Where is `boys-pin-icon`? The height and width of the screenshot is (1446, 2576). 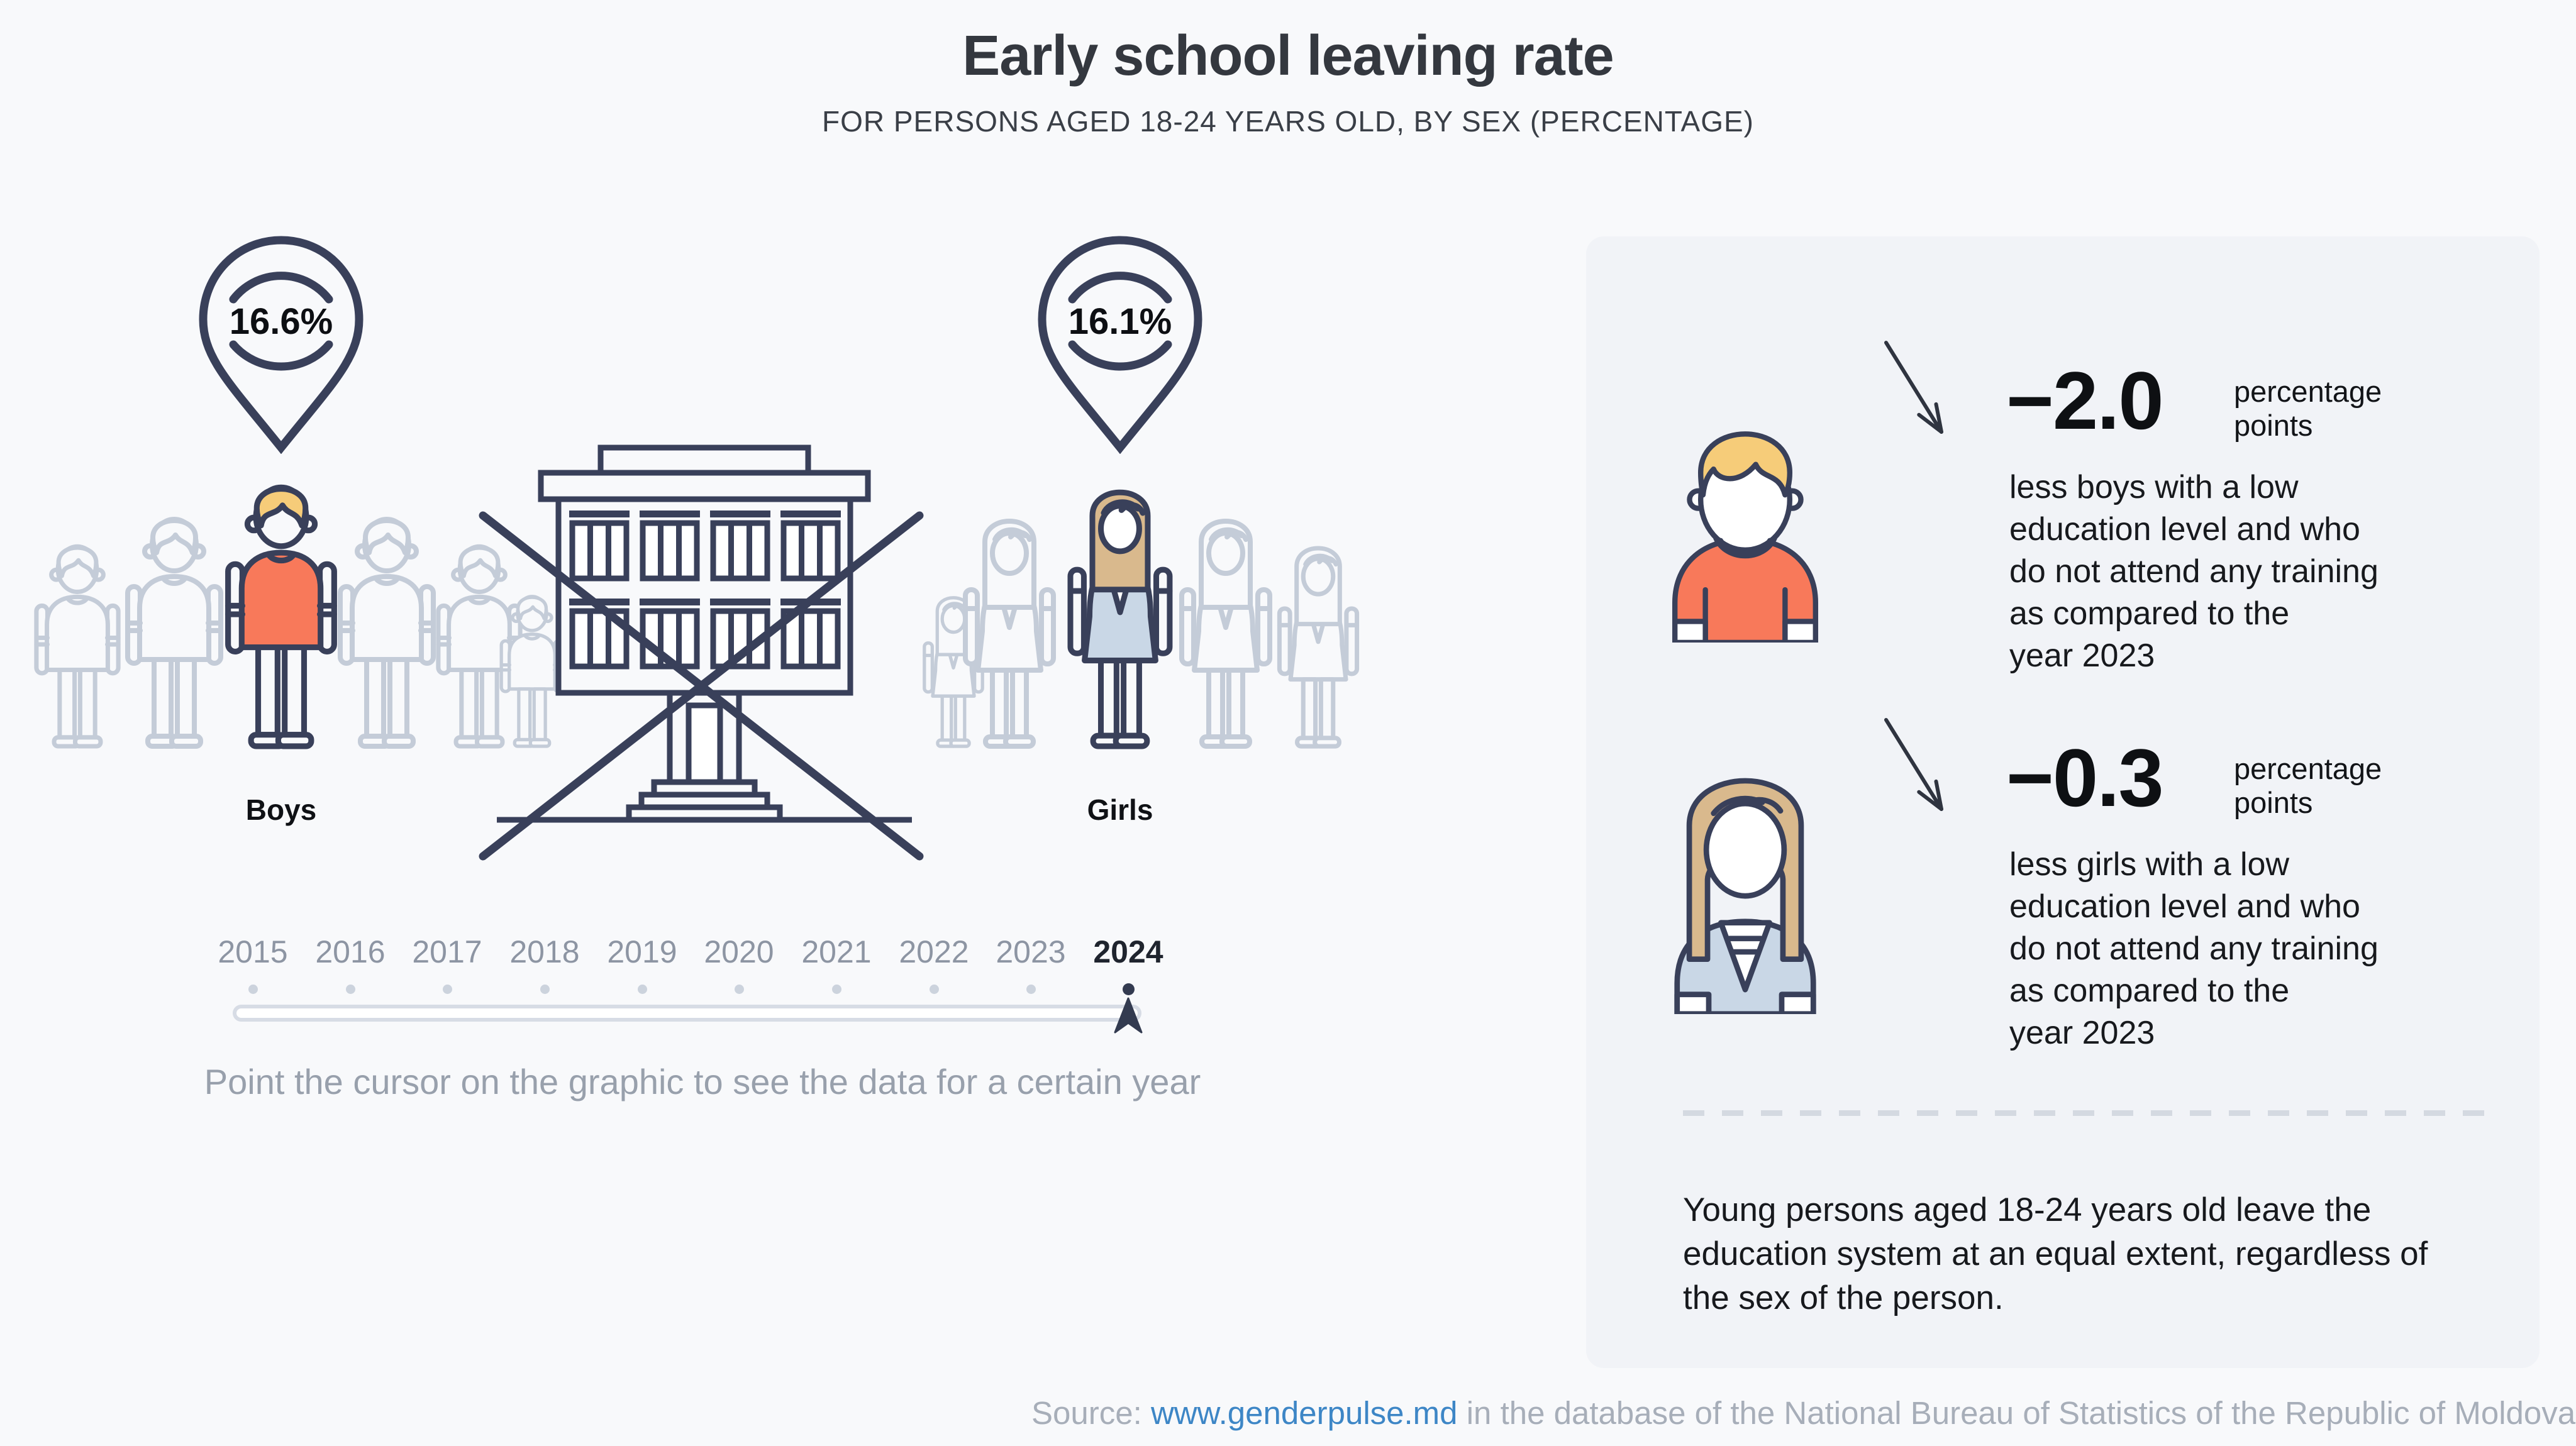
boys-pin-icon is located at coordinates (281, 345).